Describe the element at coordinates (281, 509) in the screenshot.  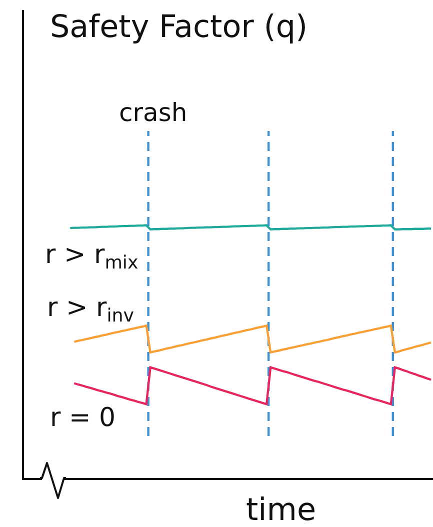
I see `x-axis-title: time` at that location.